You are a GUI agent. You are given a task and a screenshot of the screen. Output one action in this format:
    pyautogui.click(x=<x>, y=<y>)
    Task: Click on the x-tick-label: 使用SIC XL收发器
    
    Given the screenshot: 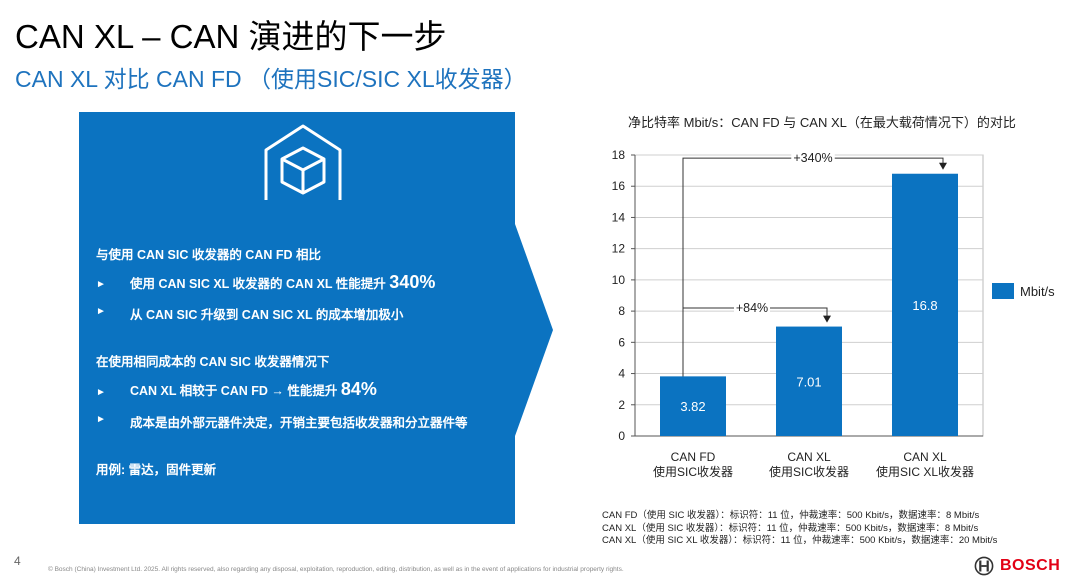 What is the action you would take?
    pyautogui.click(x=925, y=471)
    